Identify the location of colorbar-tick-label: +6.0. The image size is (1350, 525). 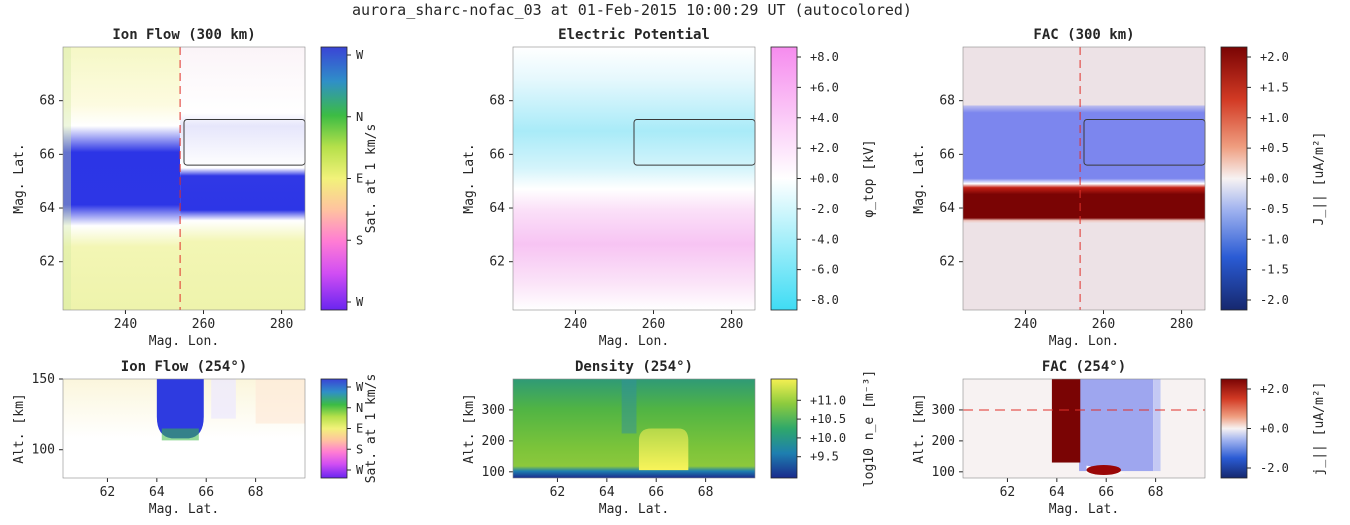
(824, 87).